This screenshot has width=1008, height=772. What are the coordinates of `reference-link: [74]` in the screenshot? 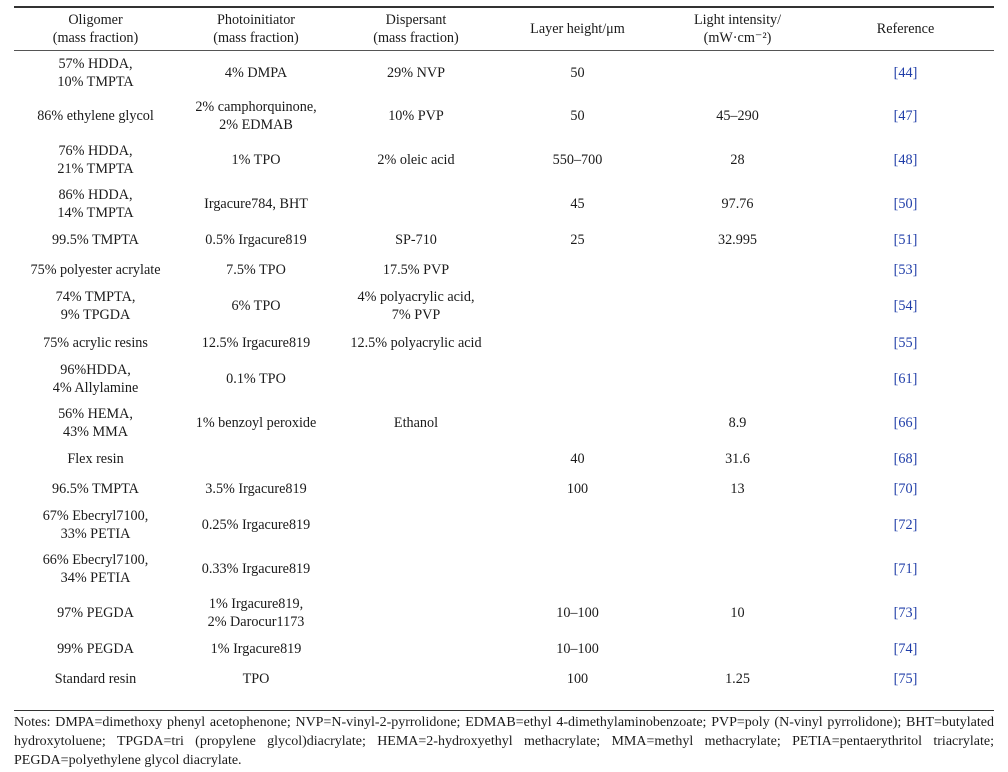 It's located at (905, 649).